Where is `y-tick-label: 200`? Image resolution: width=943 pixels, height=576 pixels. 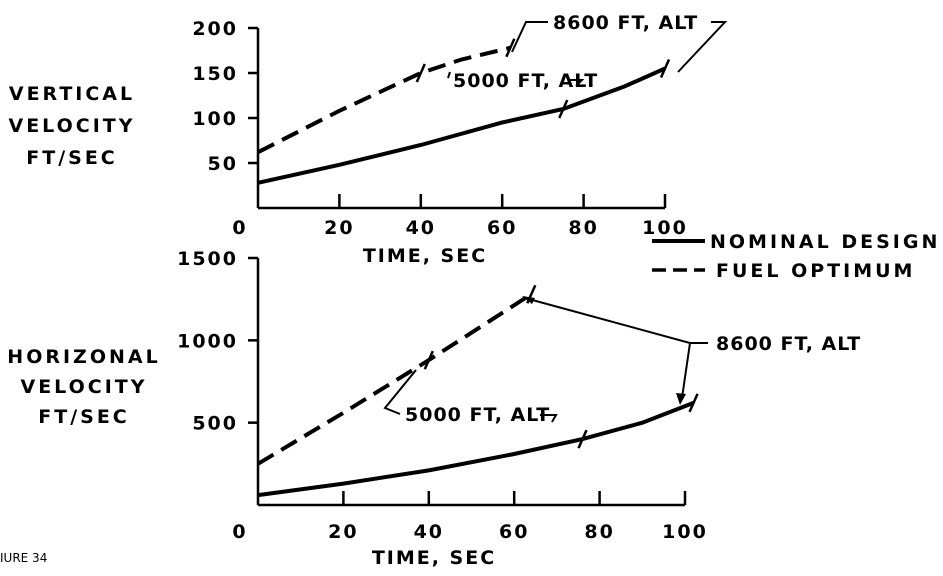 y-tick-label: 200 is located at coordinates (215, 29).